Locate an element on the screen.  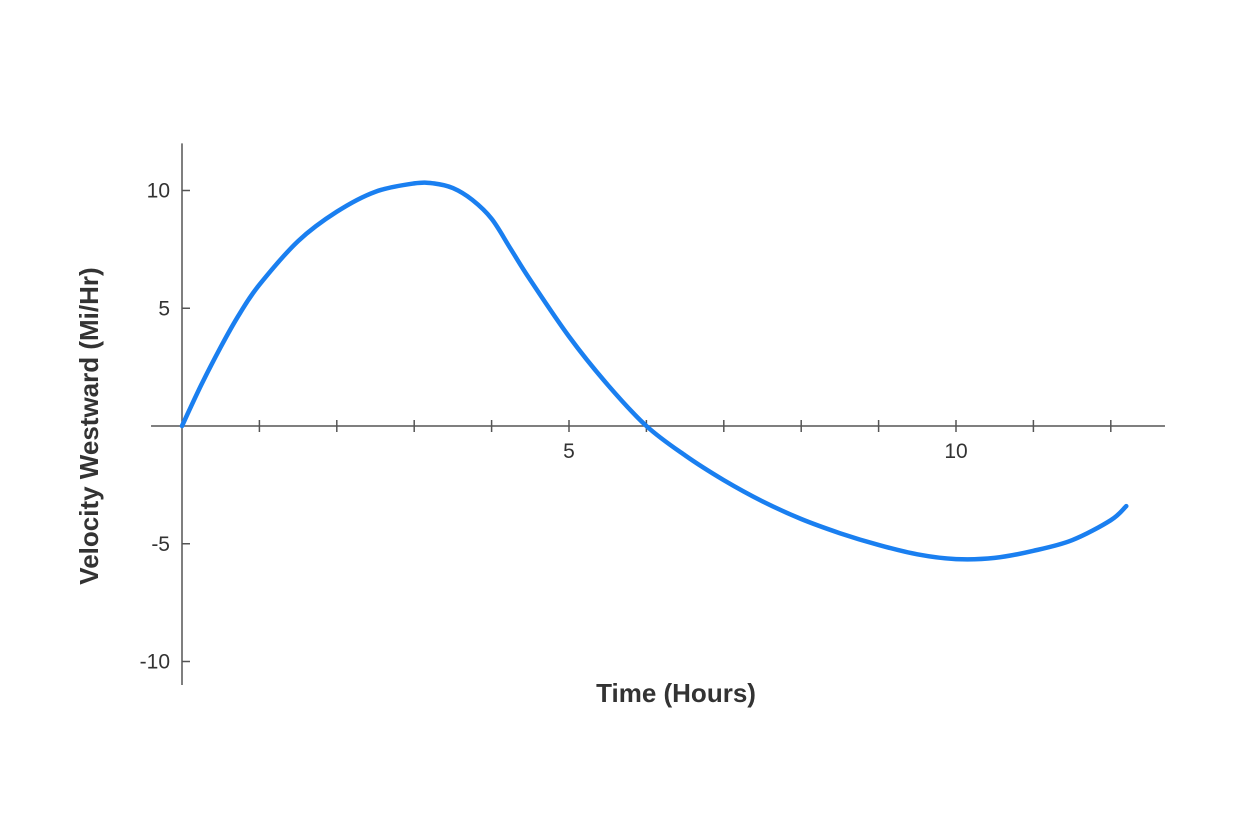
y-ticks: 10 5 -5 -10 is located at coordinates (165, 427).